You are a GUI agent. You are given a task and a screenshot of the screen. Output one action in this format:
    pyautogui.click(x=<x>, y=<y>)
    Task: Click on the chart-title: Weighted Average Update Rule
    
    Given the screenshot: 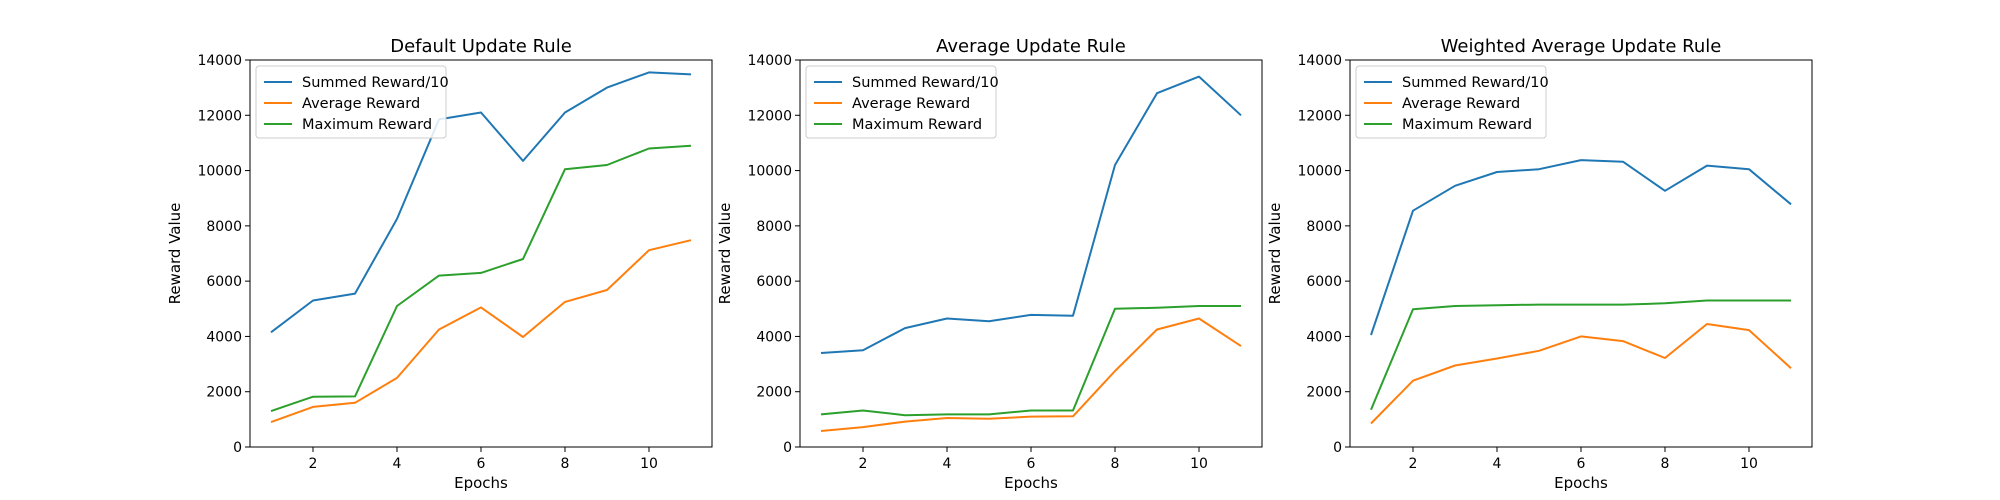 What is the action you would take?
    pyautogui.click(x=1581, y=46)
    